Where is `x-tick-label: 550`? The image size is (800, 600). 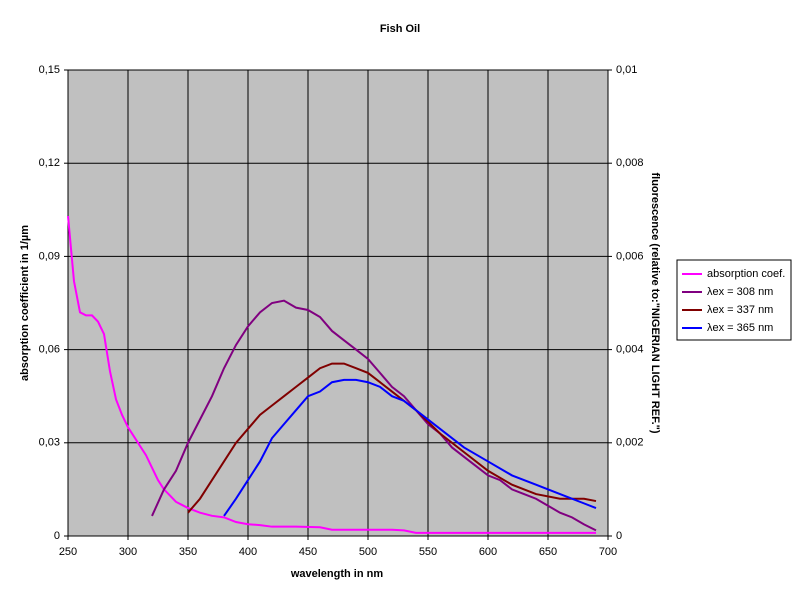
x-tick-label: 550 is located at coordinates (428, 552).